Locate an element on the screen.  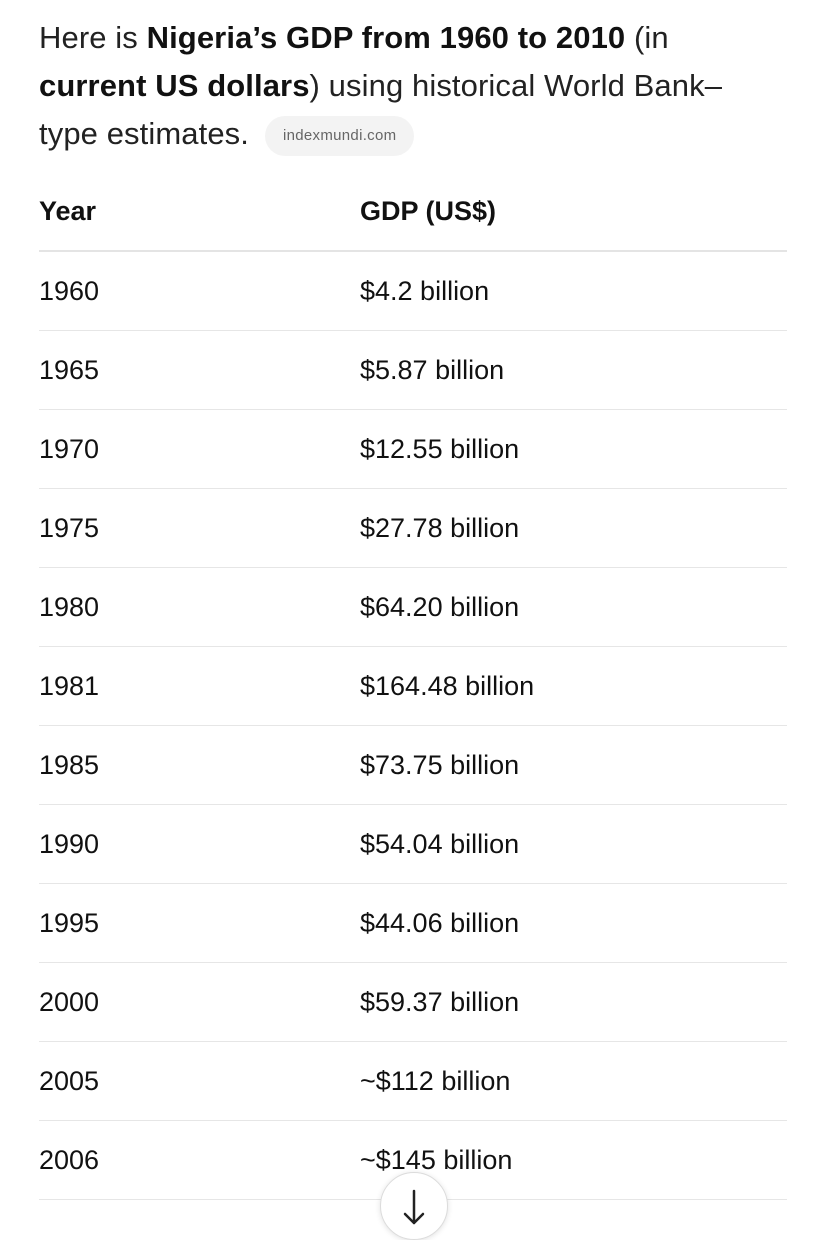
intro-bold-subject: Nigeria’s GDP from 1960 to 2010 is located at coordinates (386, 37).